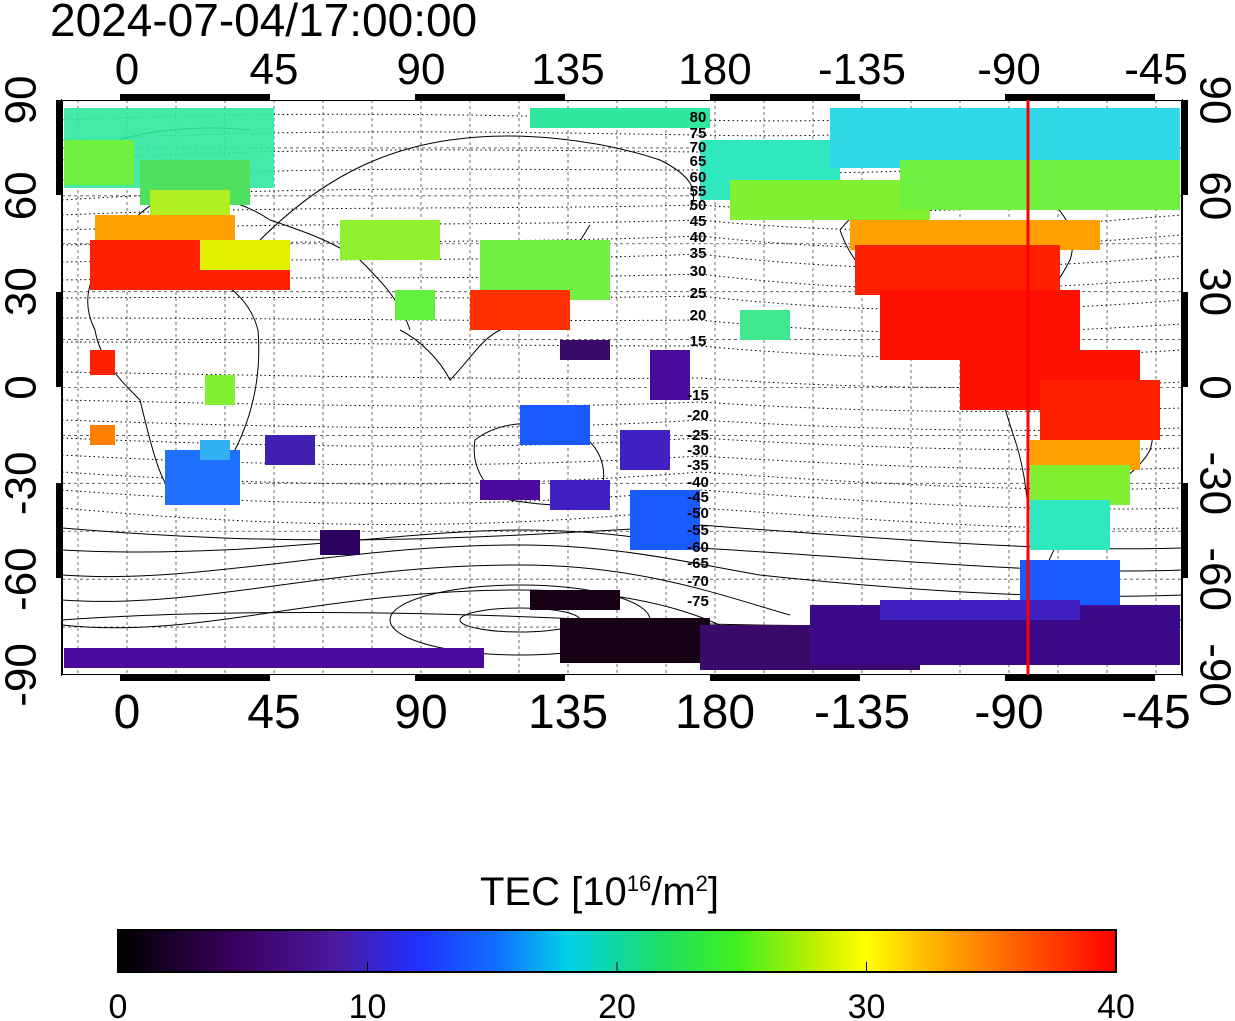 This screenshot has width=1235, height=1021. Describe the element at coordinates (698, 581) in the screenshot. I see `contour-label: -70` at that location.